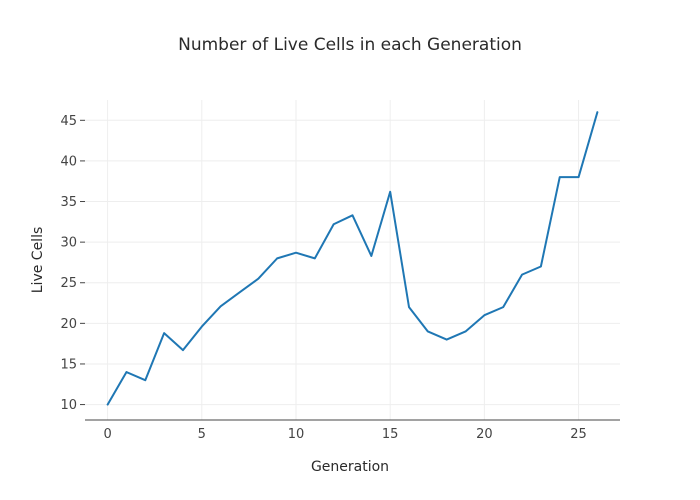 Image resolution: width=700 pixels, height=500 pixels. What do you see at coordinates (68, 324) in the screenshot?
I see `y-tick-label: 20` at bounding box center [68, 324].